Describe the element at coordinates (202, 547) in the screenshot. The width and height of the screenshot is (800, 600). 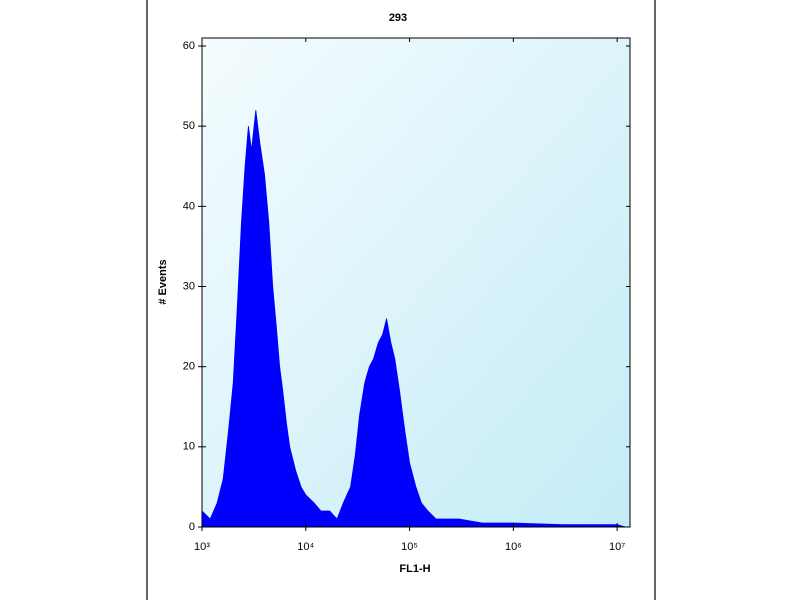
I see `x-tick-label: 10³` at that location.